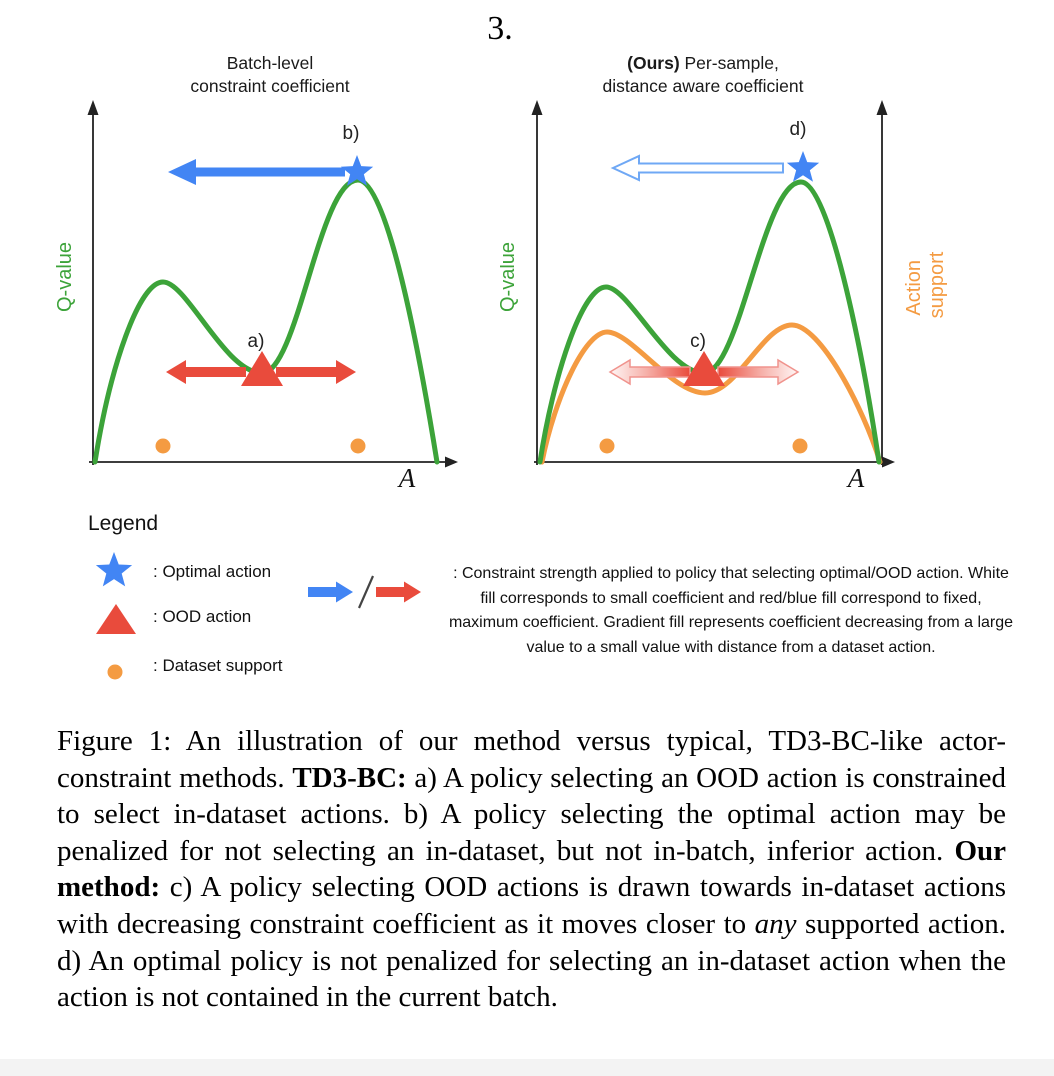  I want to click on action-support-label-line2: support, so click(937, 284).